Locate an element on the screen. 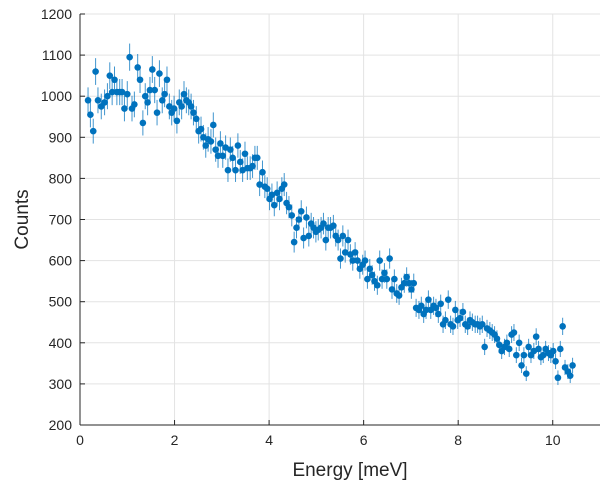 Image resolution: width=600 pixels, height=488 pixels. y-ticks: 200 300 400 500 600 700 800 900 1000 1100 1200 is located at coordinates (63, 219).